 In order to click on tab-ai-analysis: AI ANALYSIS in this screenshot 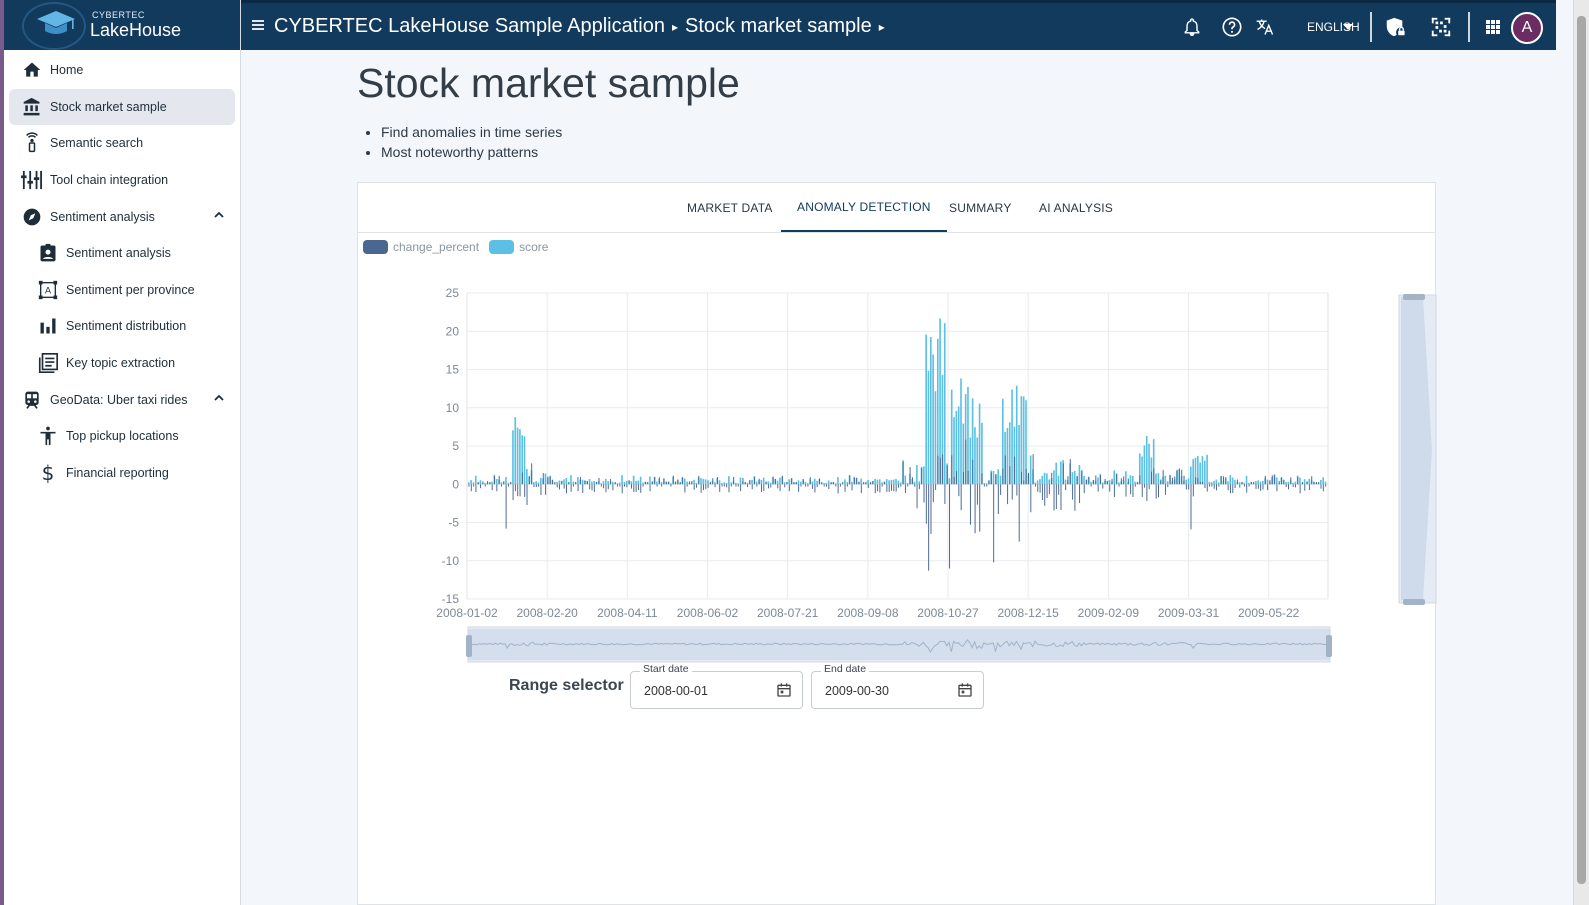, I will do `click(1076, 207)`.